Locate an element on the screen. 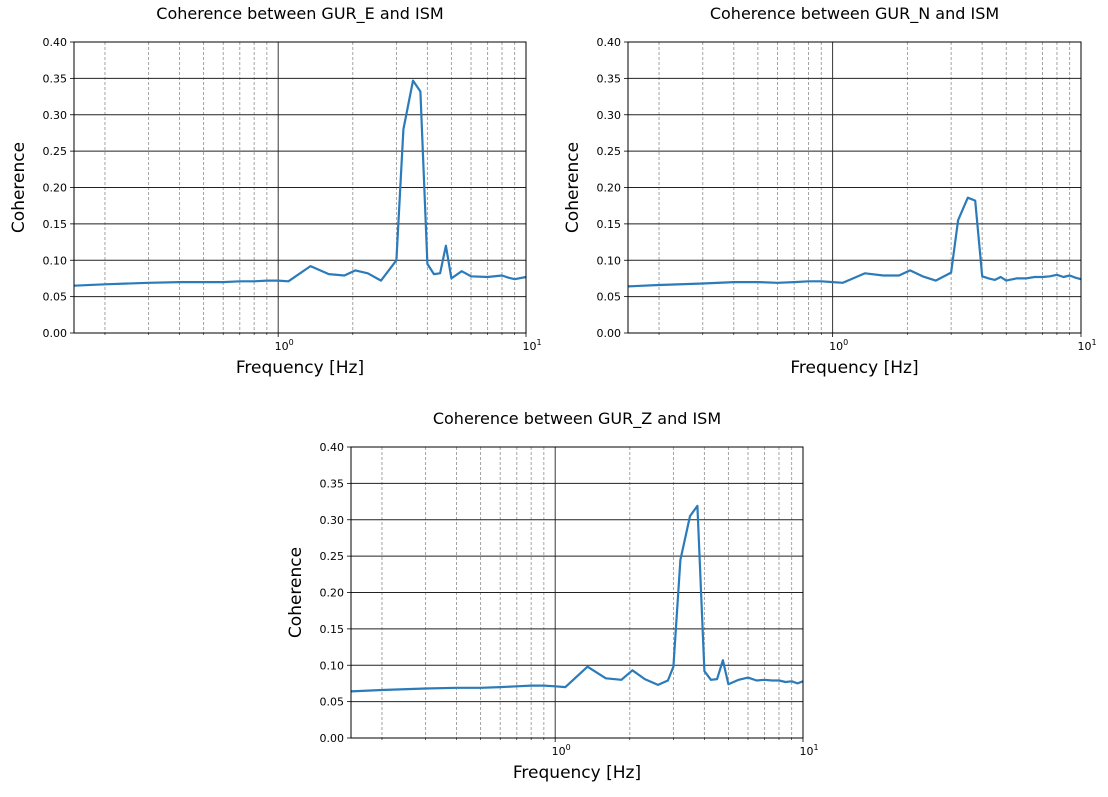  chart-title: Coherence between GUR_Z and ISM is located at coordinates (577, 419).